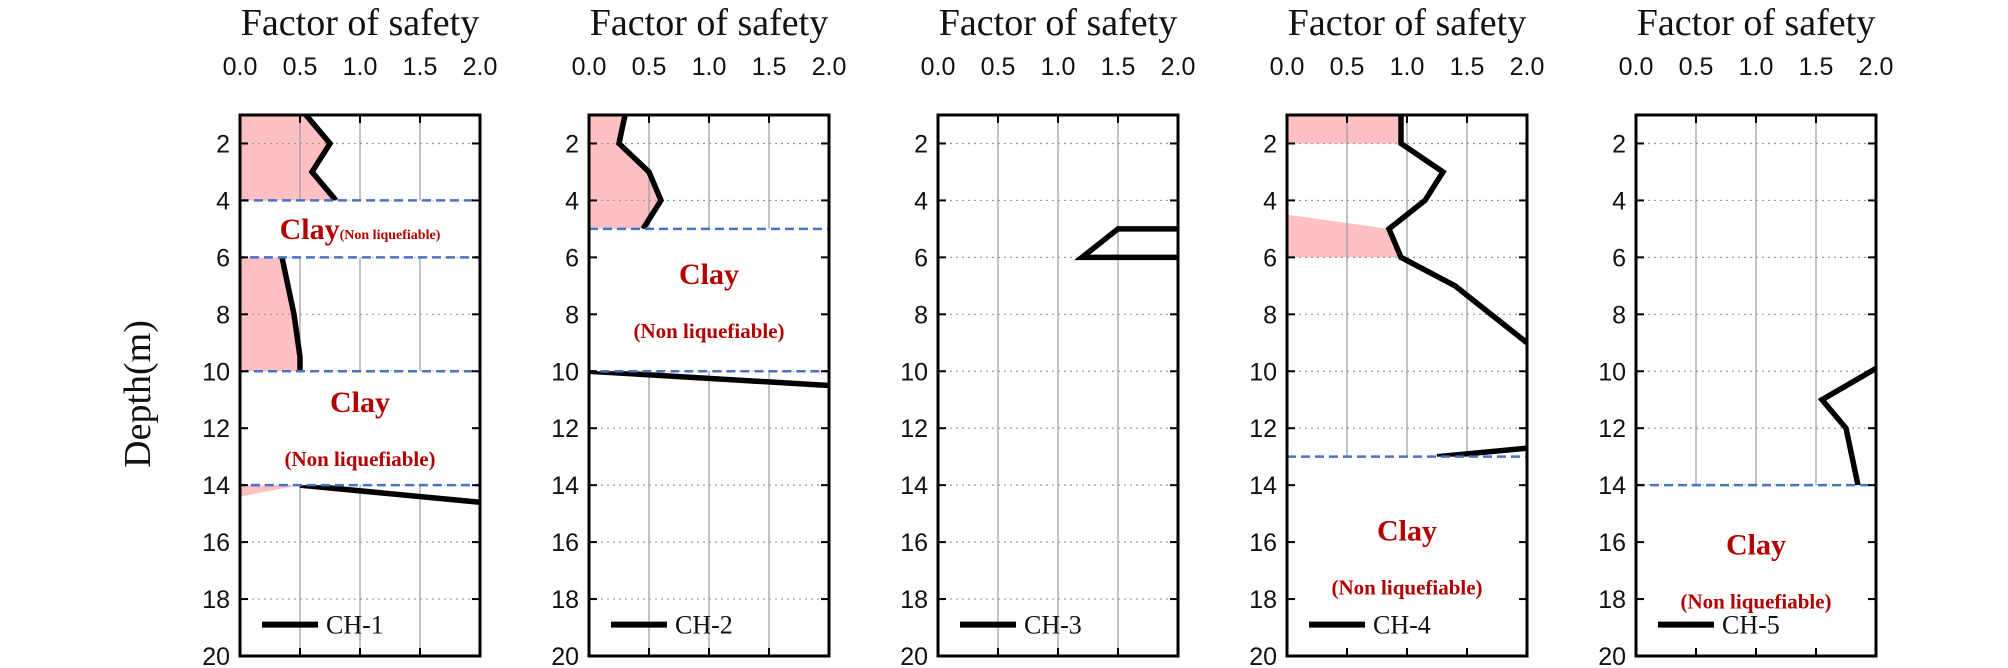 This screenshot has width=2008, height=668. What do you see at coordinates (1402, 625) in the screenshot?
I see `legend-label: CH-4` at bounding box center [1402, 625].